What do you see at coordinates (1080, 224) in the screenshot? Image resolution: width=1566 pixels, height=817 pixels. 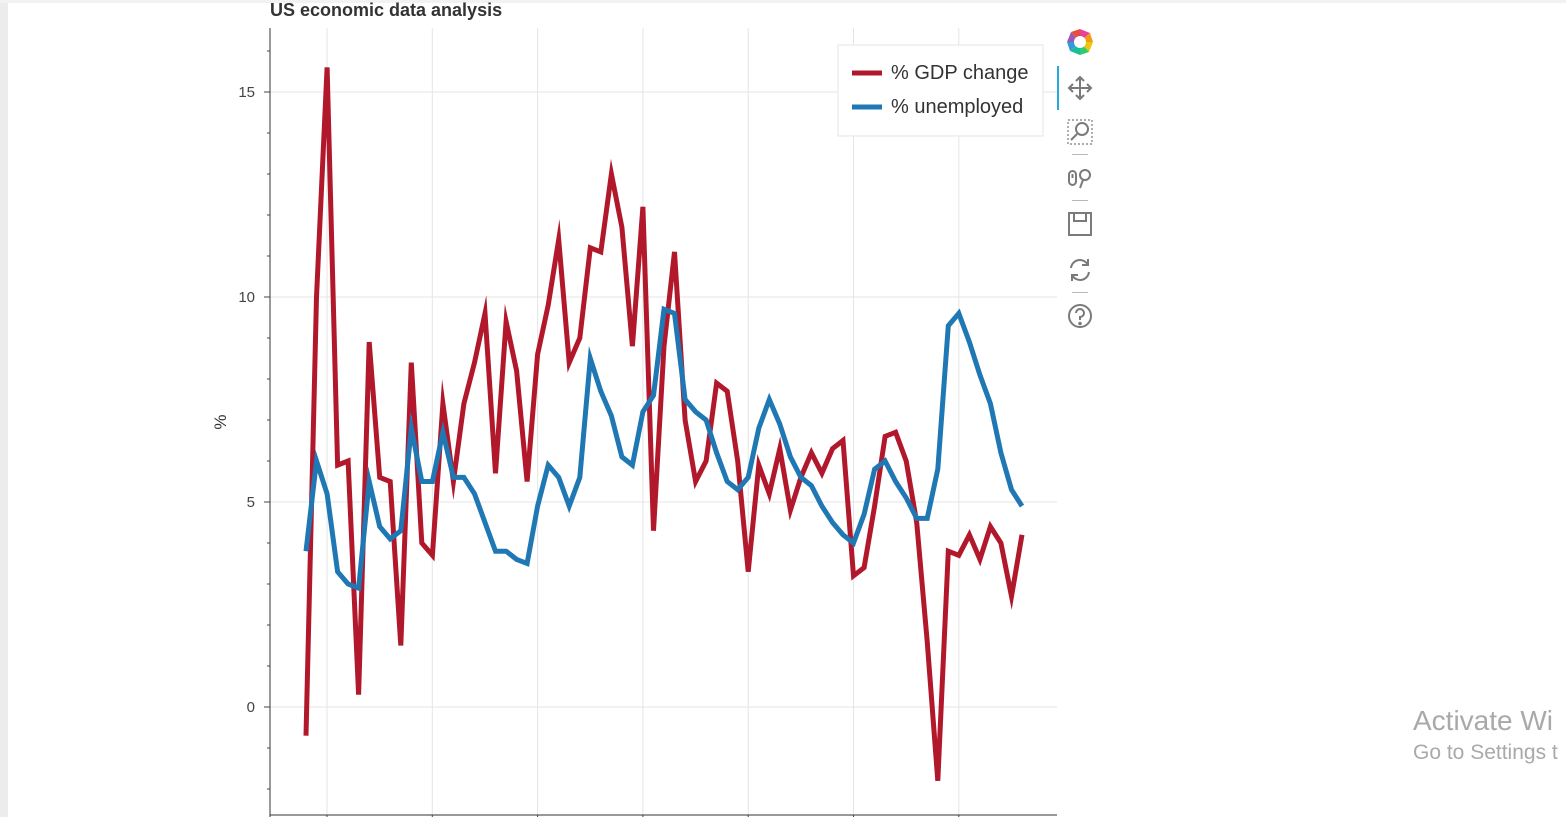 I see `save-icon` at bounding box center [1080, 224].